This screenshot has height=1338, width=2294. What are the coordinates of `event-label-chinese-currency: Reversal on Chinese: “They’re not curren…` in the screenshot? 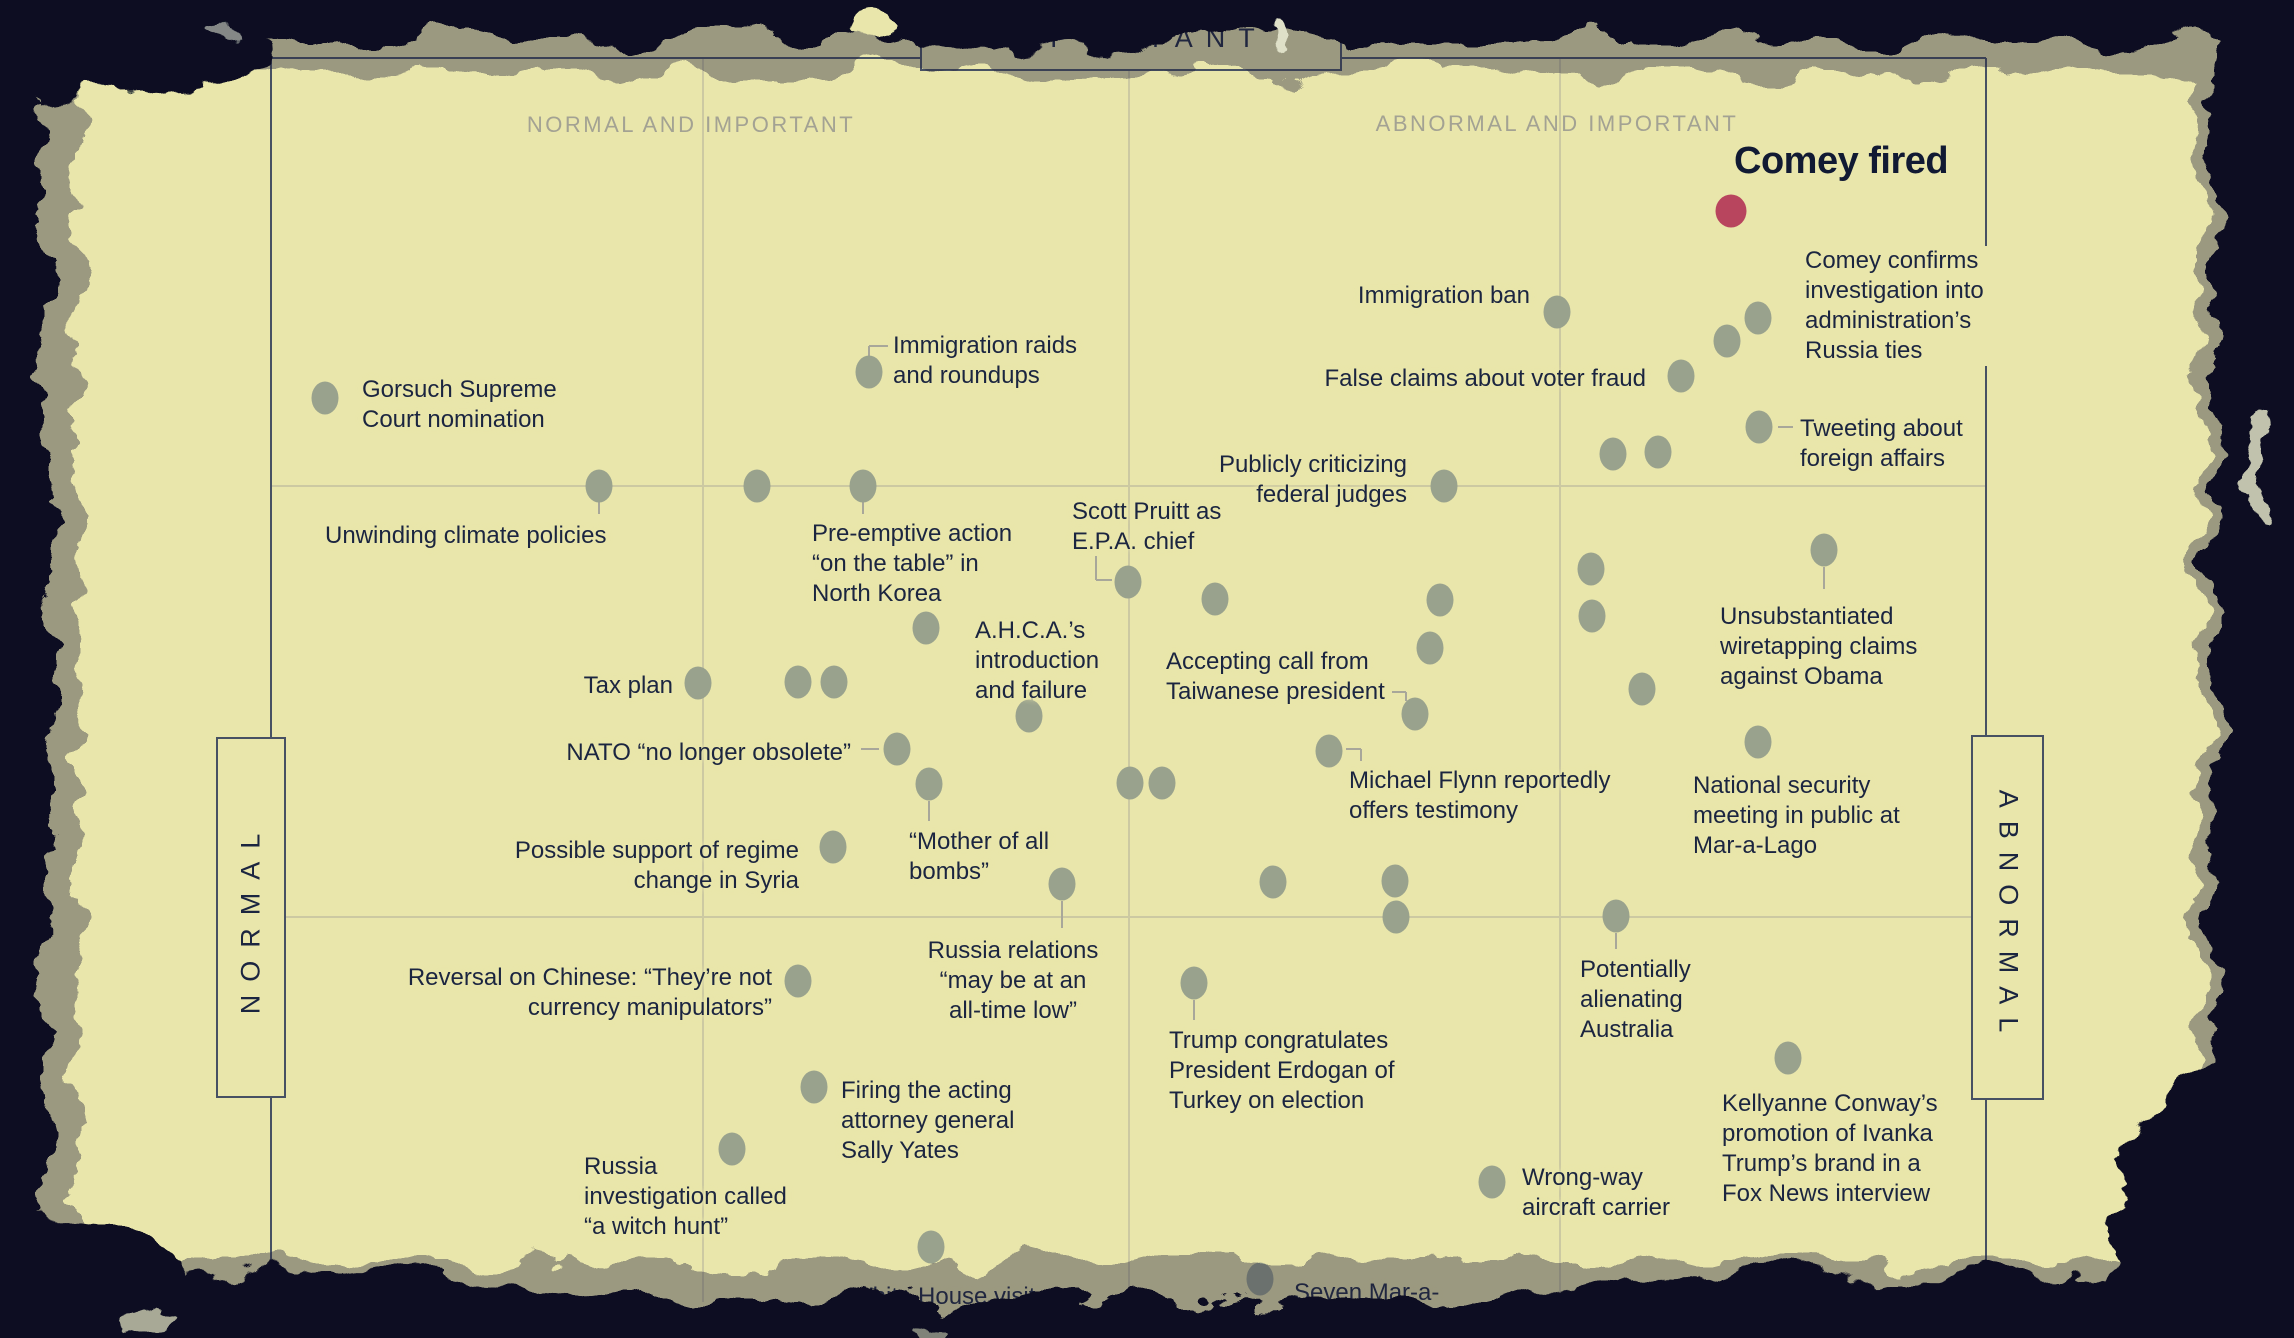 It's located at (589, 992).